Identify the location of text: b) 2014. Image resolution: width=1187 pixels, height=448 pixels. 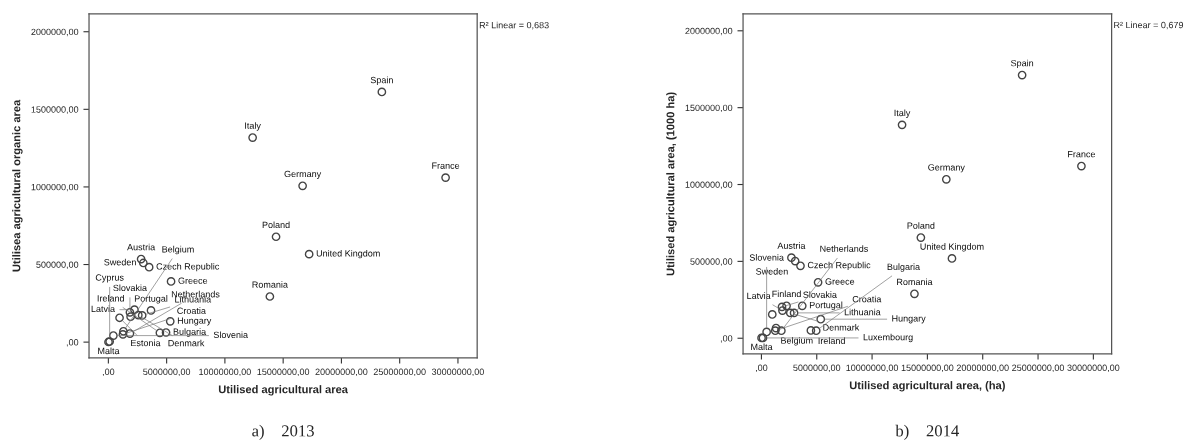
(927, 432).